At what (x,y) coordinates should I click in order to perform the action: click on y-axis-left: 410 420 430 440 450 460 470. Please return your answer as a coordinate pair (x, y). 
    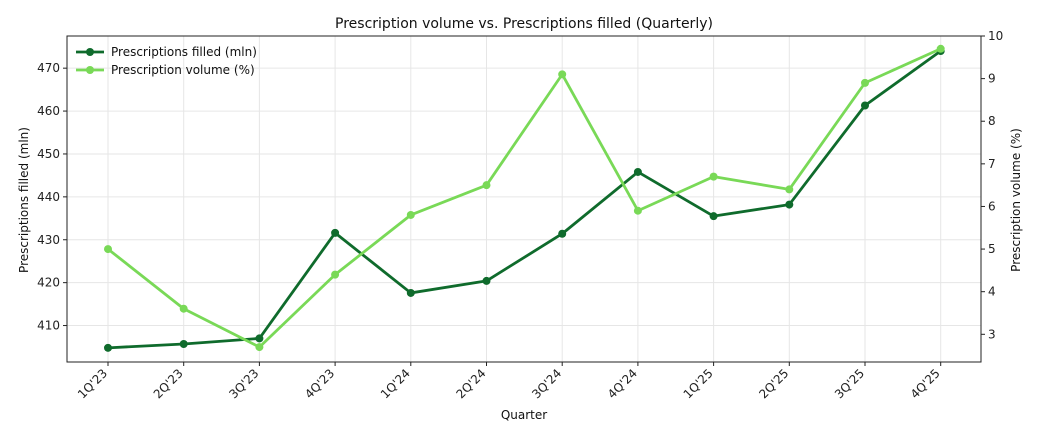
    Looking at the image, I should click on (52, 197).